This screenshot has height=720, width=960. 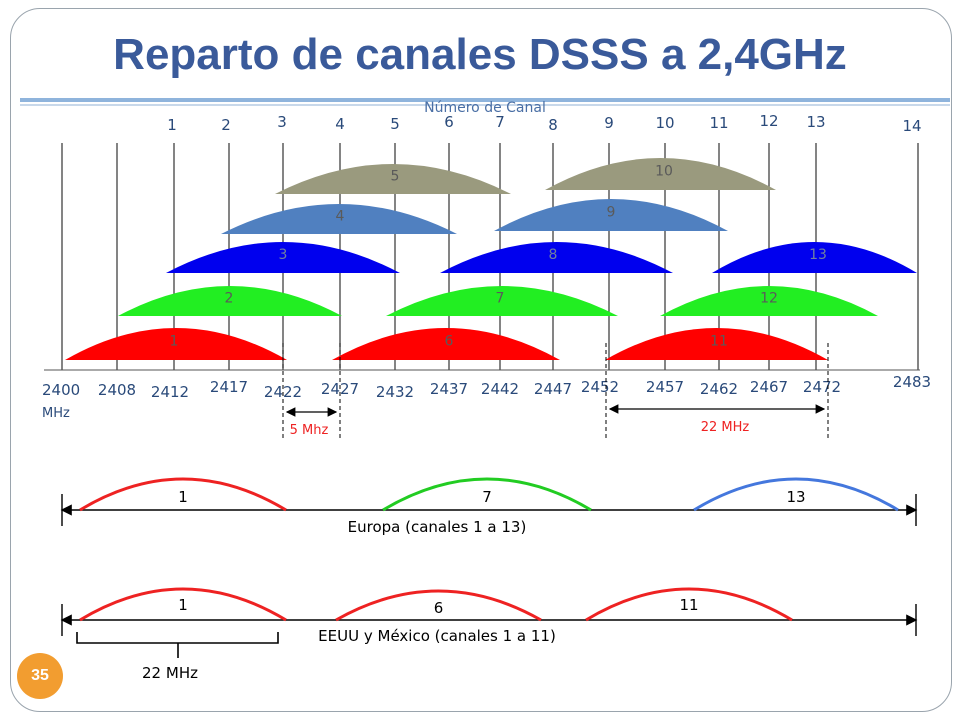 What do you see at coordinates (664, 172) in the screenshot?
I see `channel-lobe-label: 10` at bounding box center [664, 172].